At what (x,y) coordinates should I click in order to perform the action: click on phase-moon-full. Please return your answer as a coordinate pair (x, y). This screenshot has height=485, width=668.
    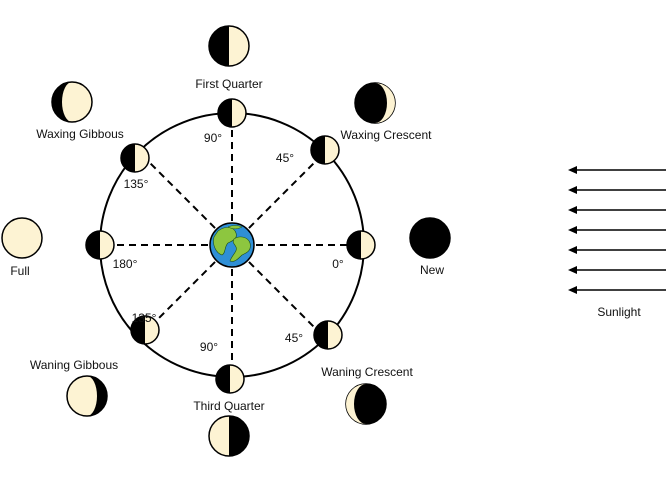
    Looking at the image, I should click on (22, 238).